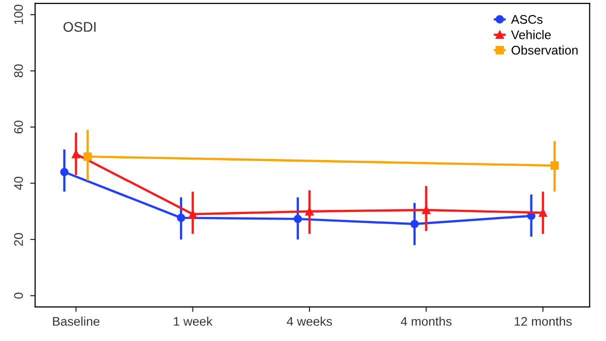 The height and width of the screenshot is (341, 606). I want to click on y-tick-label: 0, so click(18, 295).